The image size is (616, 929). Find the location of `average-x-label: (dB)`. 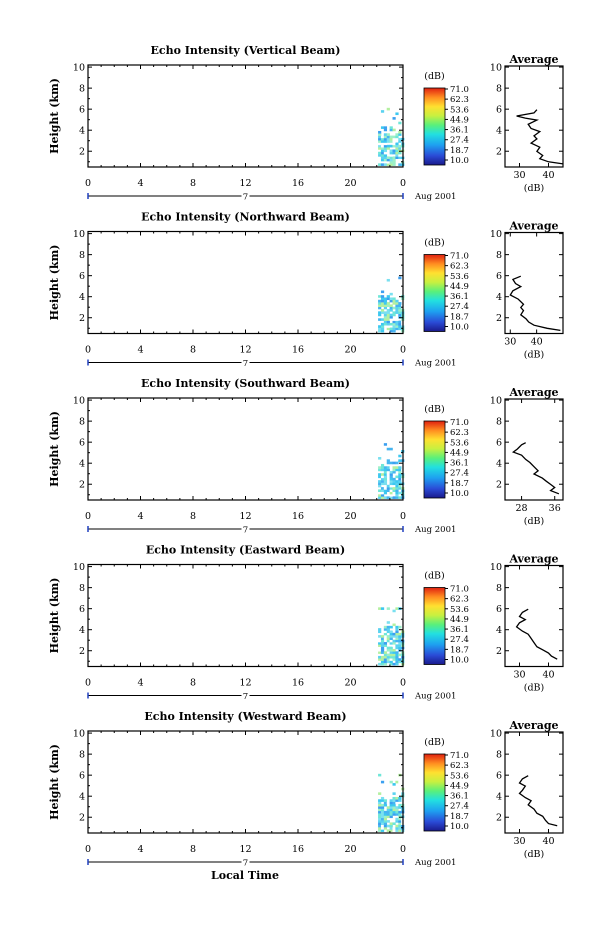

average-x-label: (dB) is located at coordinates (534, 688).